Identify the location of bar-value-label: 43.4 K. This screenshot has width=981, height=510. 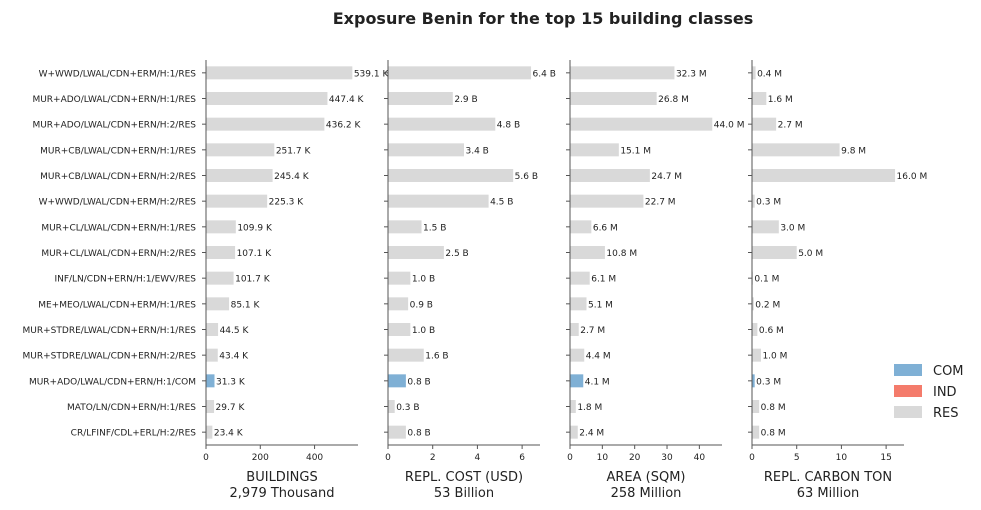
(234, 357).